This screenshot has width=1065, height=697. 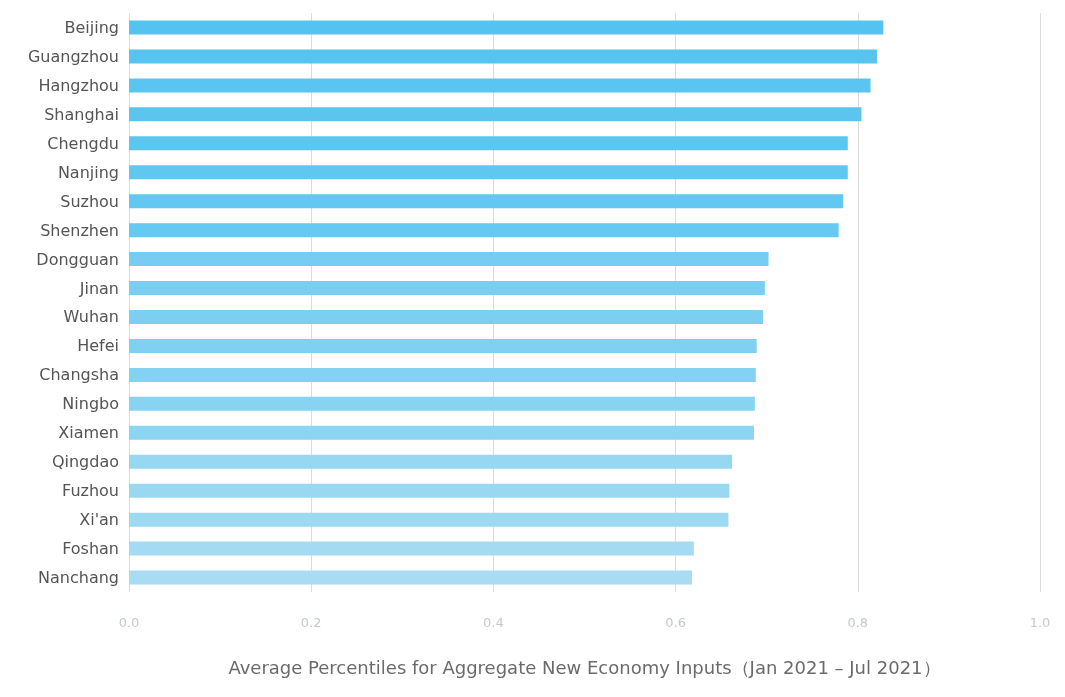 I want to click on y-tick-label: Ningbo, so click(x=90, y=404).